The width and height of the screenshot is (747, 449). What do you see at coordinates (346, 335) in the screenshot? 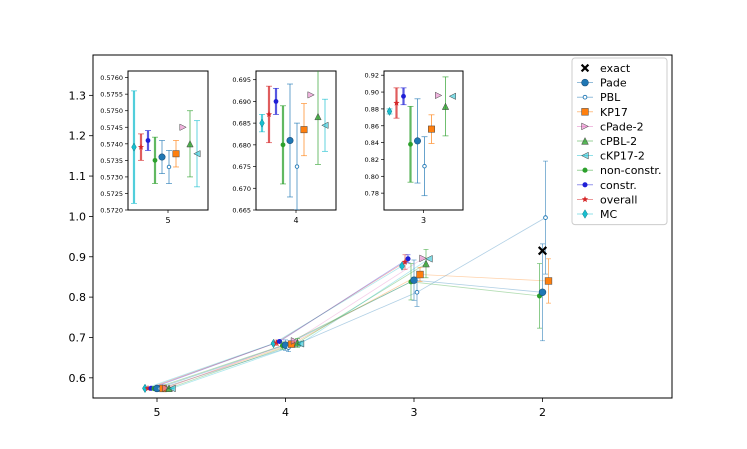
I see `series-line-non-constr-` at bounding box center [346, 335].